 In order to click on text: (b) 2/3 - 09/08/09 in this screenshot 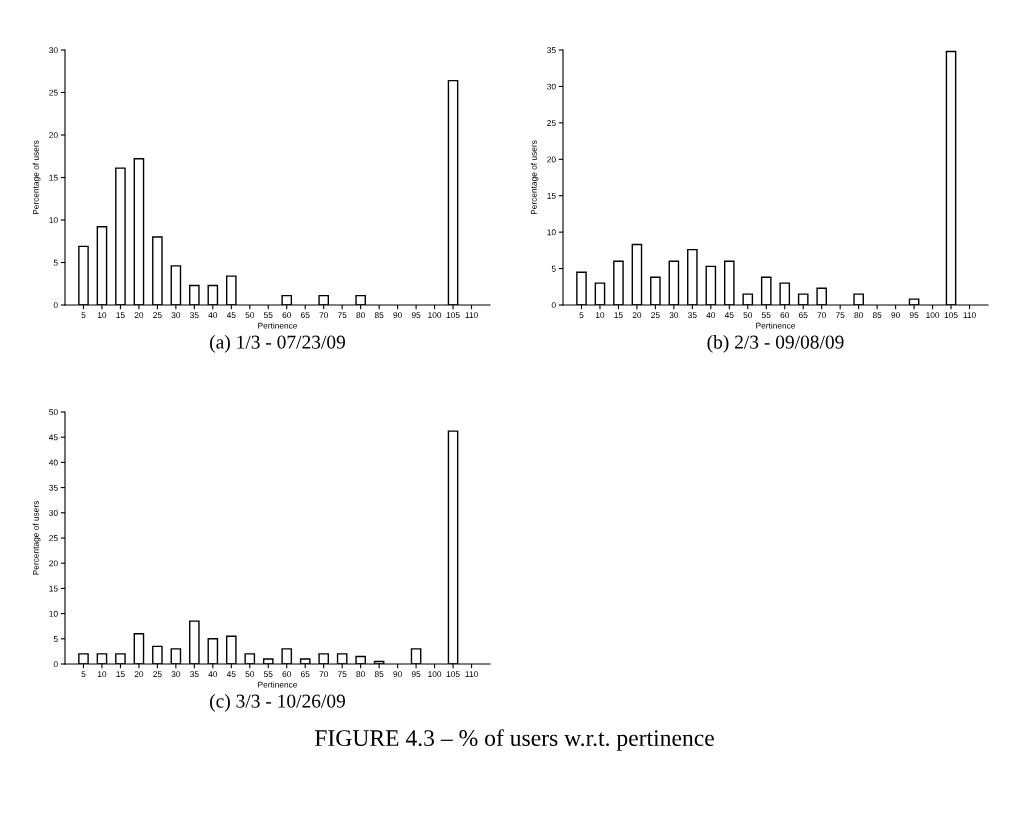, I will do `click(775, 344)`.